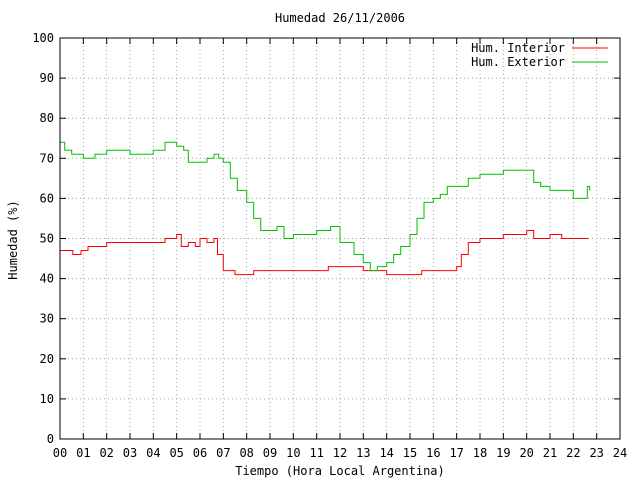  What do you see at coordinates (596, 453) in the screenshot?
I see `x-tick-label: 23` at bounding box center [596, 453].